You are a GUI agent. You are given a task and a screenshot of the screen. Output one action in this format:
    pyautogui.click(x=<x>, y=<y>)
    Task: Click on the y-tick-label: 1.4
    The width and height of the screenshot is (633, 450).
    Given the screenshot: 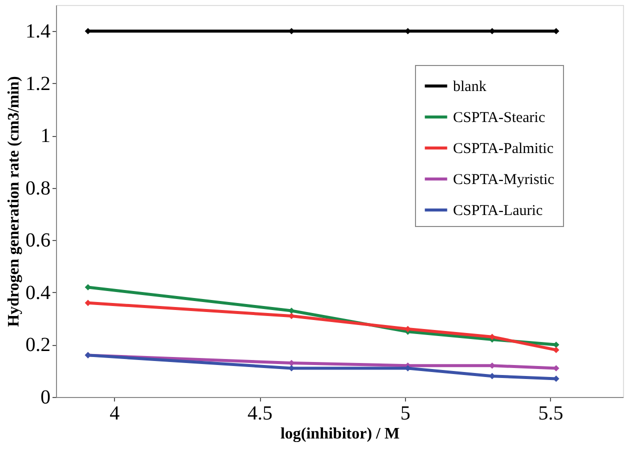 What is the action you would take?
    pyautogui.click(x=38, y=31)
    